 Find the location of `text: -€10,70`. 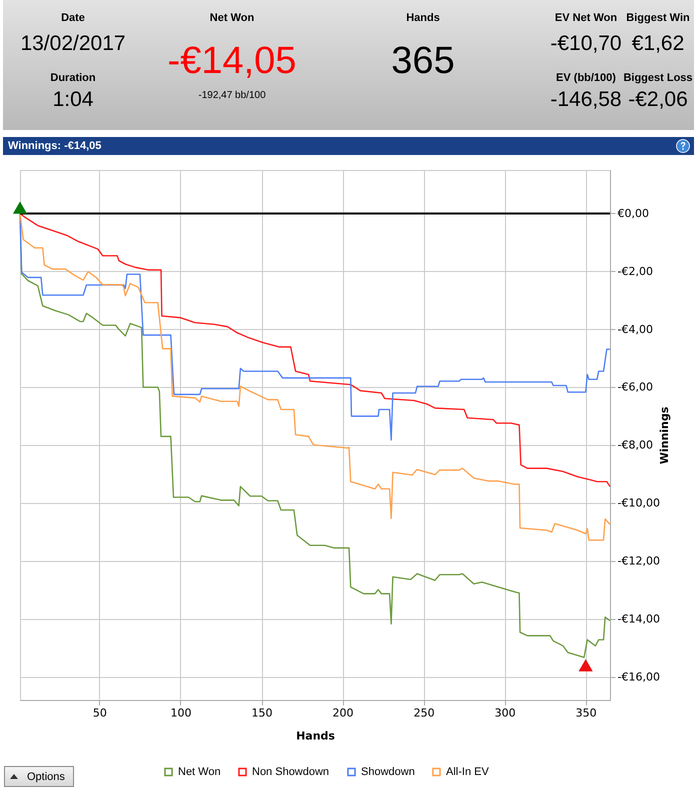

text: -€10,70 is located at coordinates (586, 44).